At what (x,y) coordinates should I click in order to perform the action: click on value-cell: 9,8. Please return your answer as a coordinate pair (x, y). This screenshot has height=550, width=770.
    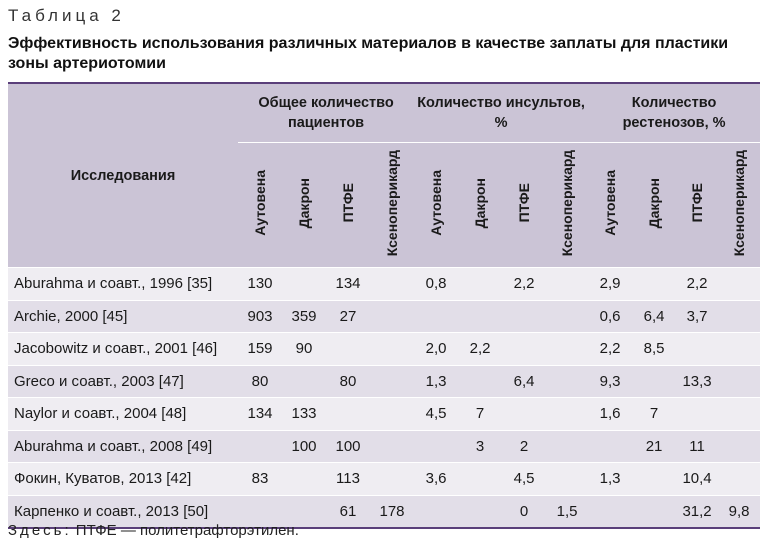
    Looking at the image, I should click on (739, 510).